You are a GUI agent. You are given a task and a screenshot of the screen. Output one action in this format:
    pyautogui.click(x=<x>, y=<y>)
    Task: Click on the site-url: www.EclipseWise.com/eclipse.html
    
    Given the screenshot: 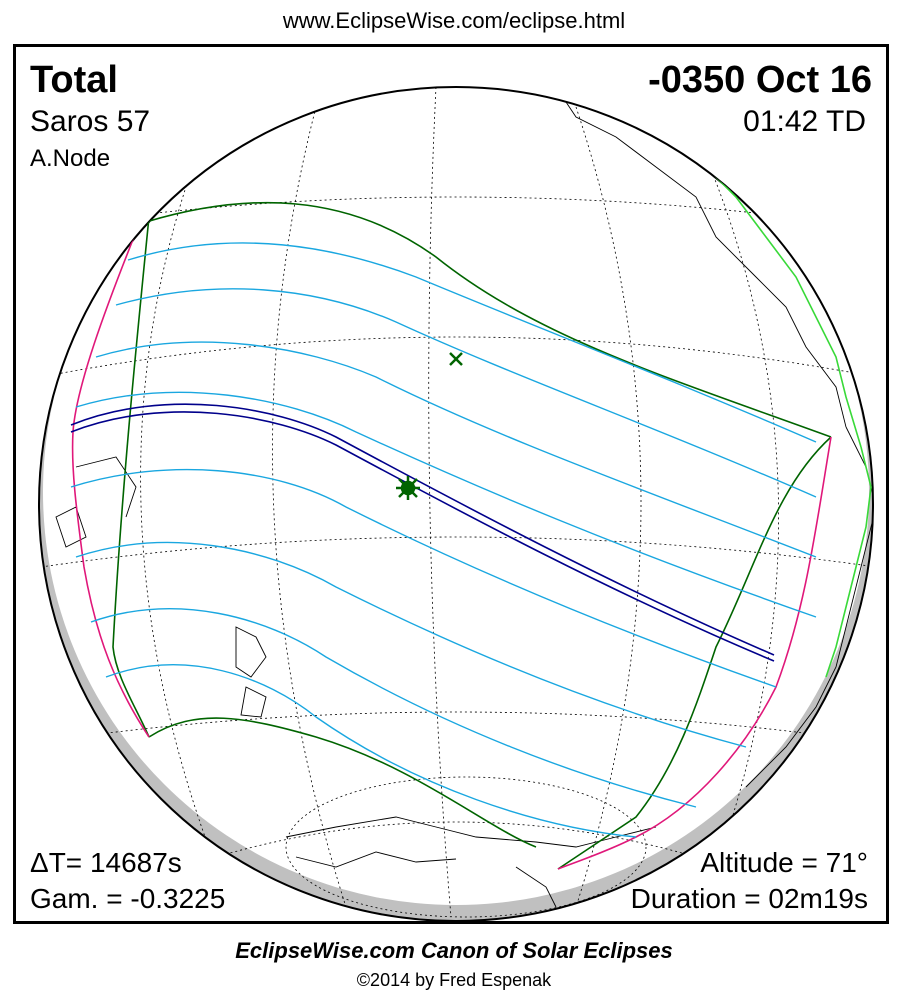 What is the action you would take?
    pyautogui.click(x=454, y=20)
    